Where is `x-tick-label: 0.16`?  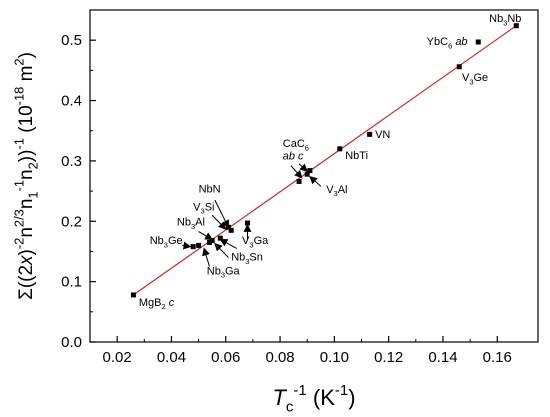
x-tick-label: 0.16 is located at coordinates (497, 357).